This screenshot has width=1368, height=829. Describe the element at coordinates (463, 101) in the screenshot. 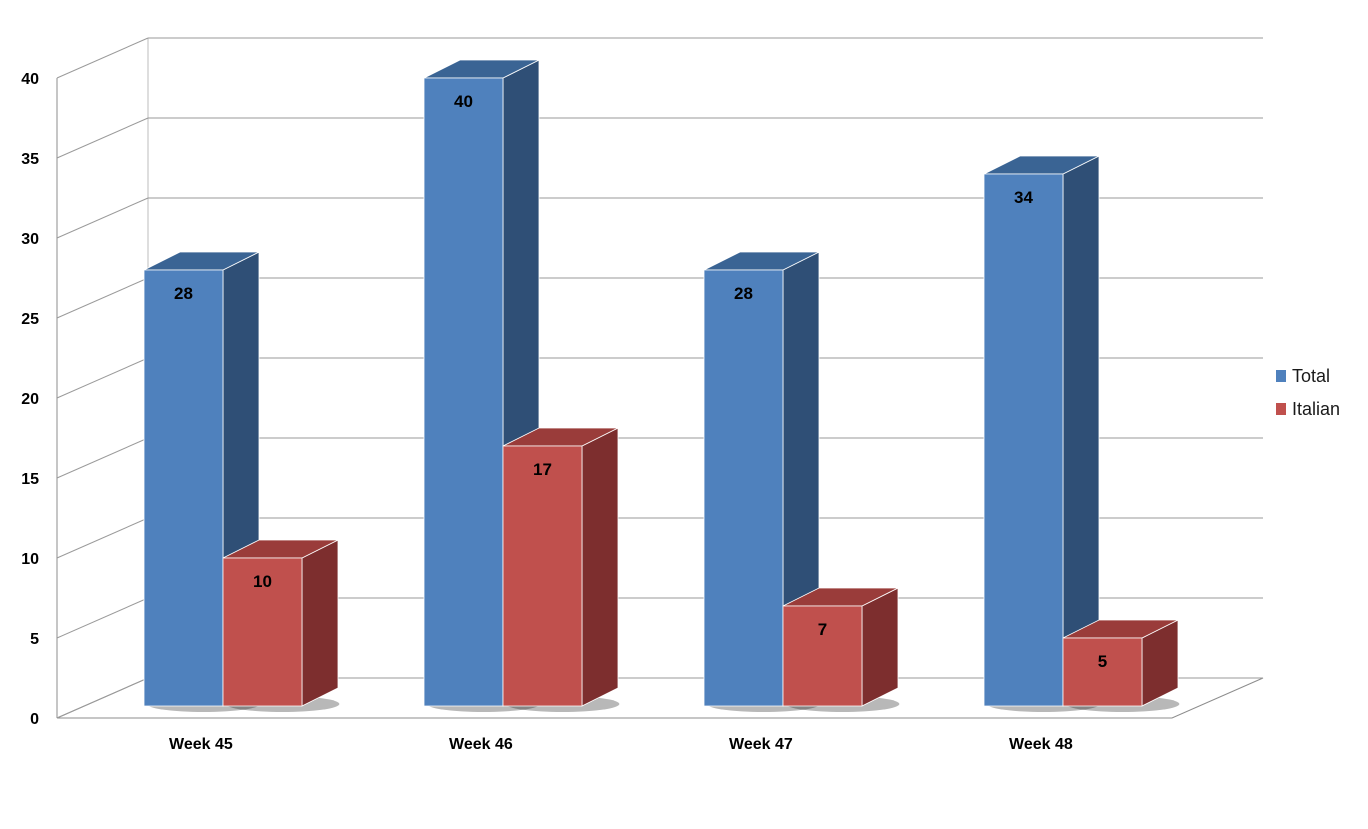

I see `data-label-total-1: 40` at that location.